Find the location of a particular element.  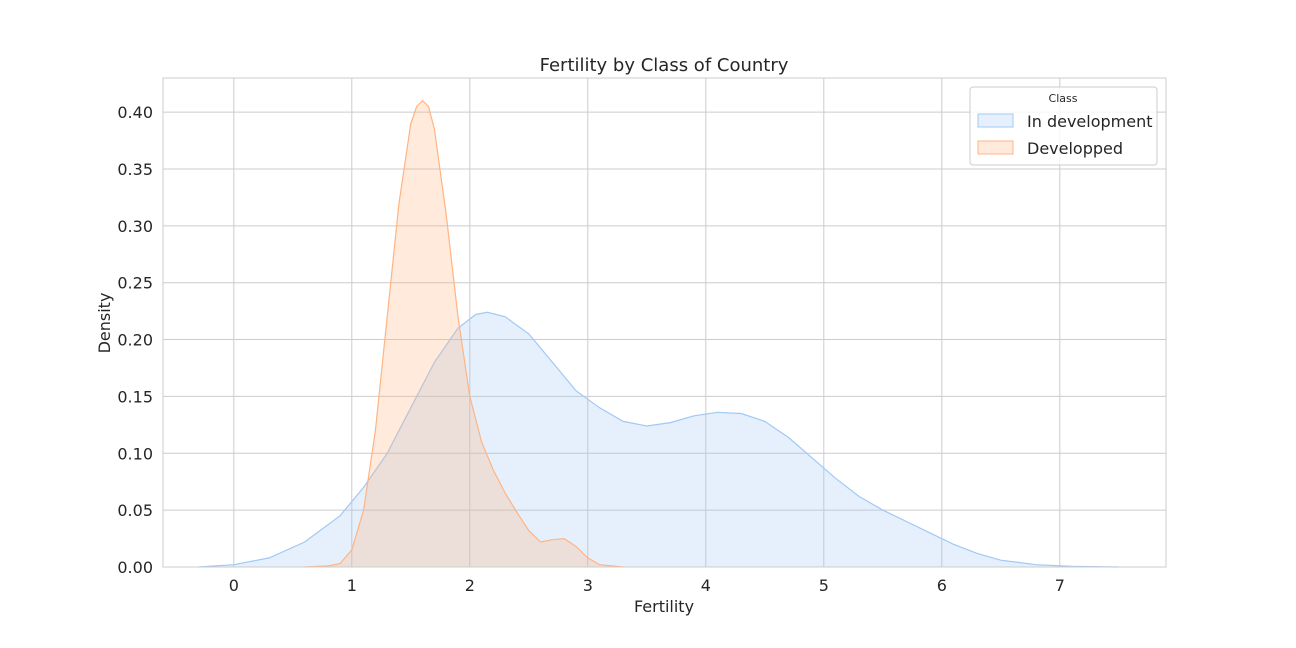

x-axis-label: Fertility is located at coordinates (664, 606).